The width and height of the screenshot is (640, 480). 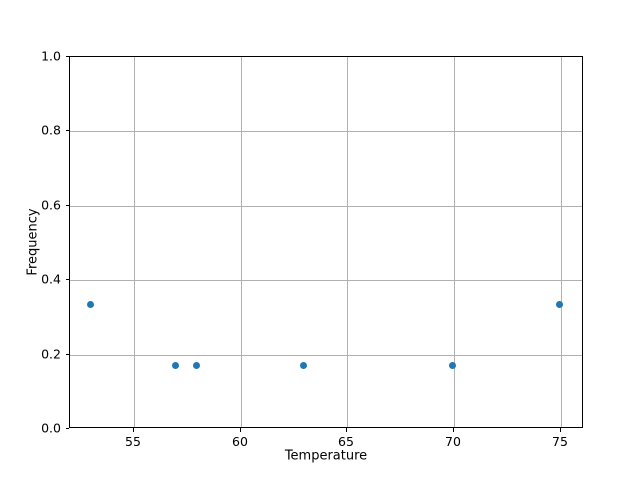 What do you see at coordinates (346, 441) in the screenshot?
I see `x-axis-tick-label: 65` at bounding box center [346, 441].